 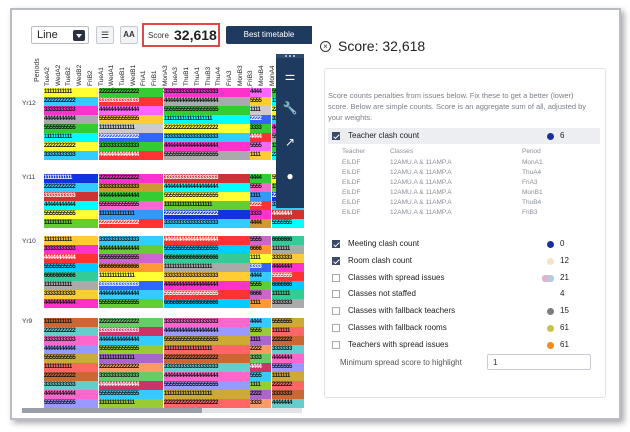 I want to click on timetable-cell: 44444444444, so click(x=71, y=205).